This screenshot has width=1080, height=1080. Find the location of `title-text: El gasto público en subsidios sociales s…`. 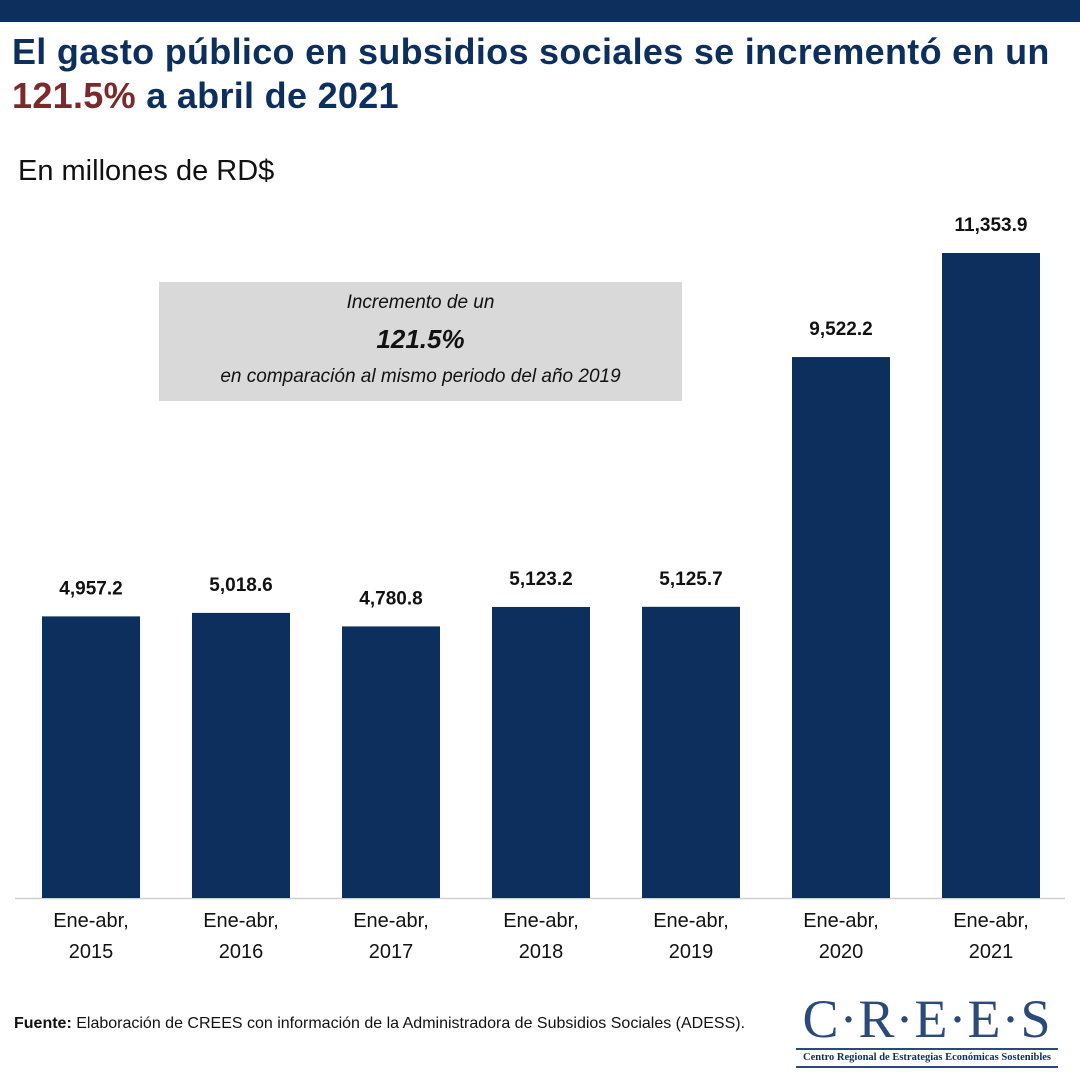

title-text: El gasto público en subsidios sociales s… is located at coordinates (531, 51).